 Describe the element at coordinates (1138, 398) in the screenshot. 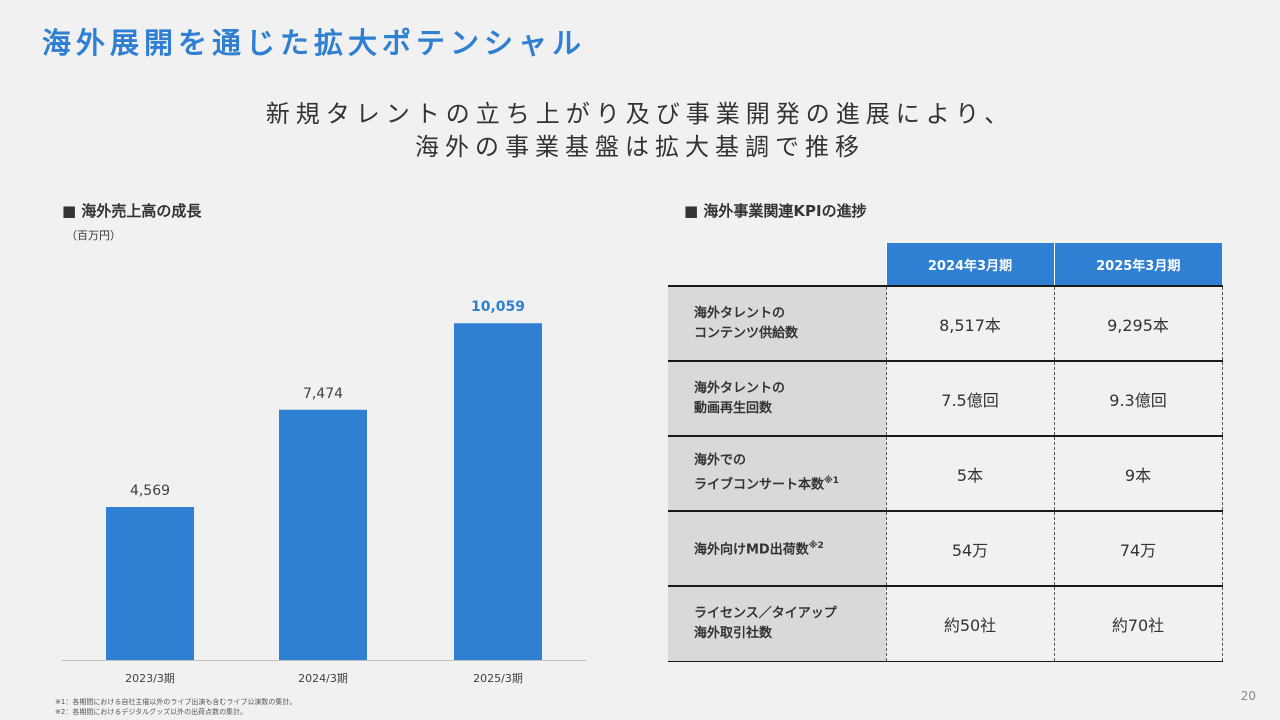

I see `value-2025: 9.3億回` at that location.